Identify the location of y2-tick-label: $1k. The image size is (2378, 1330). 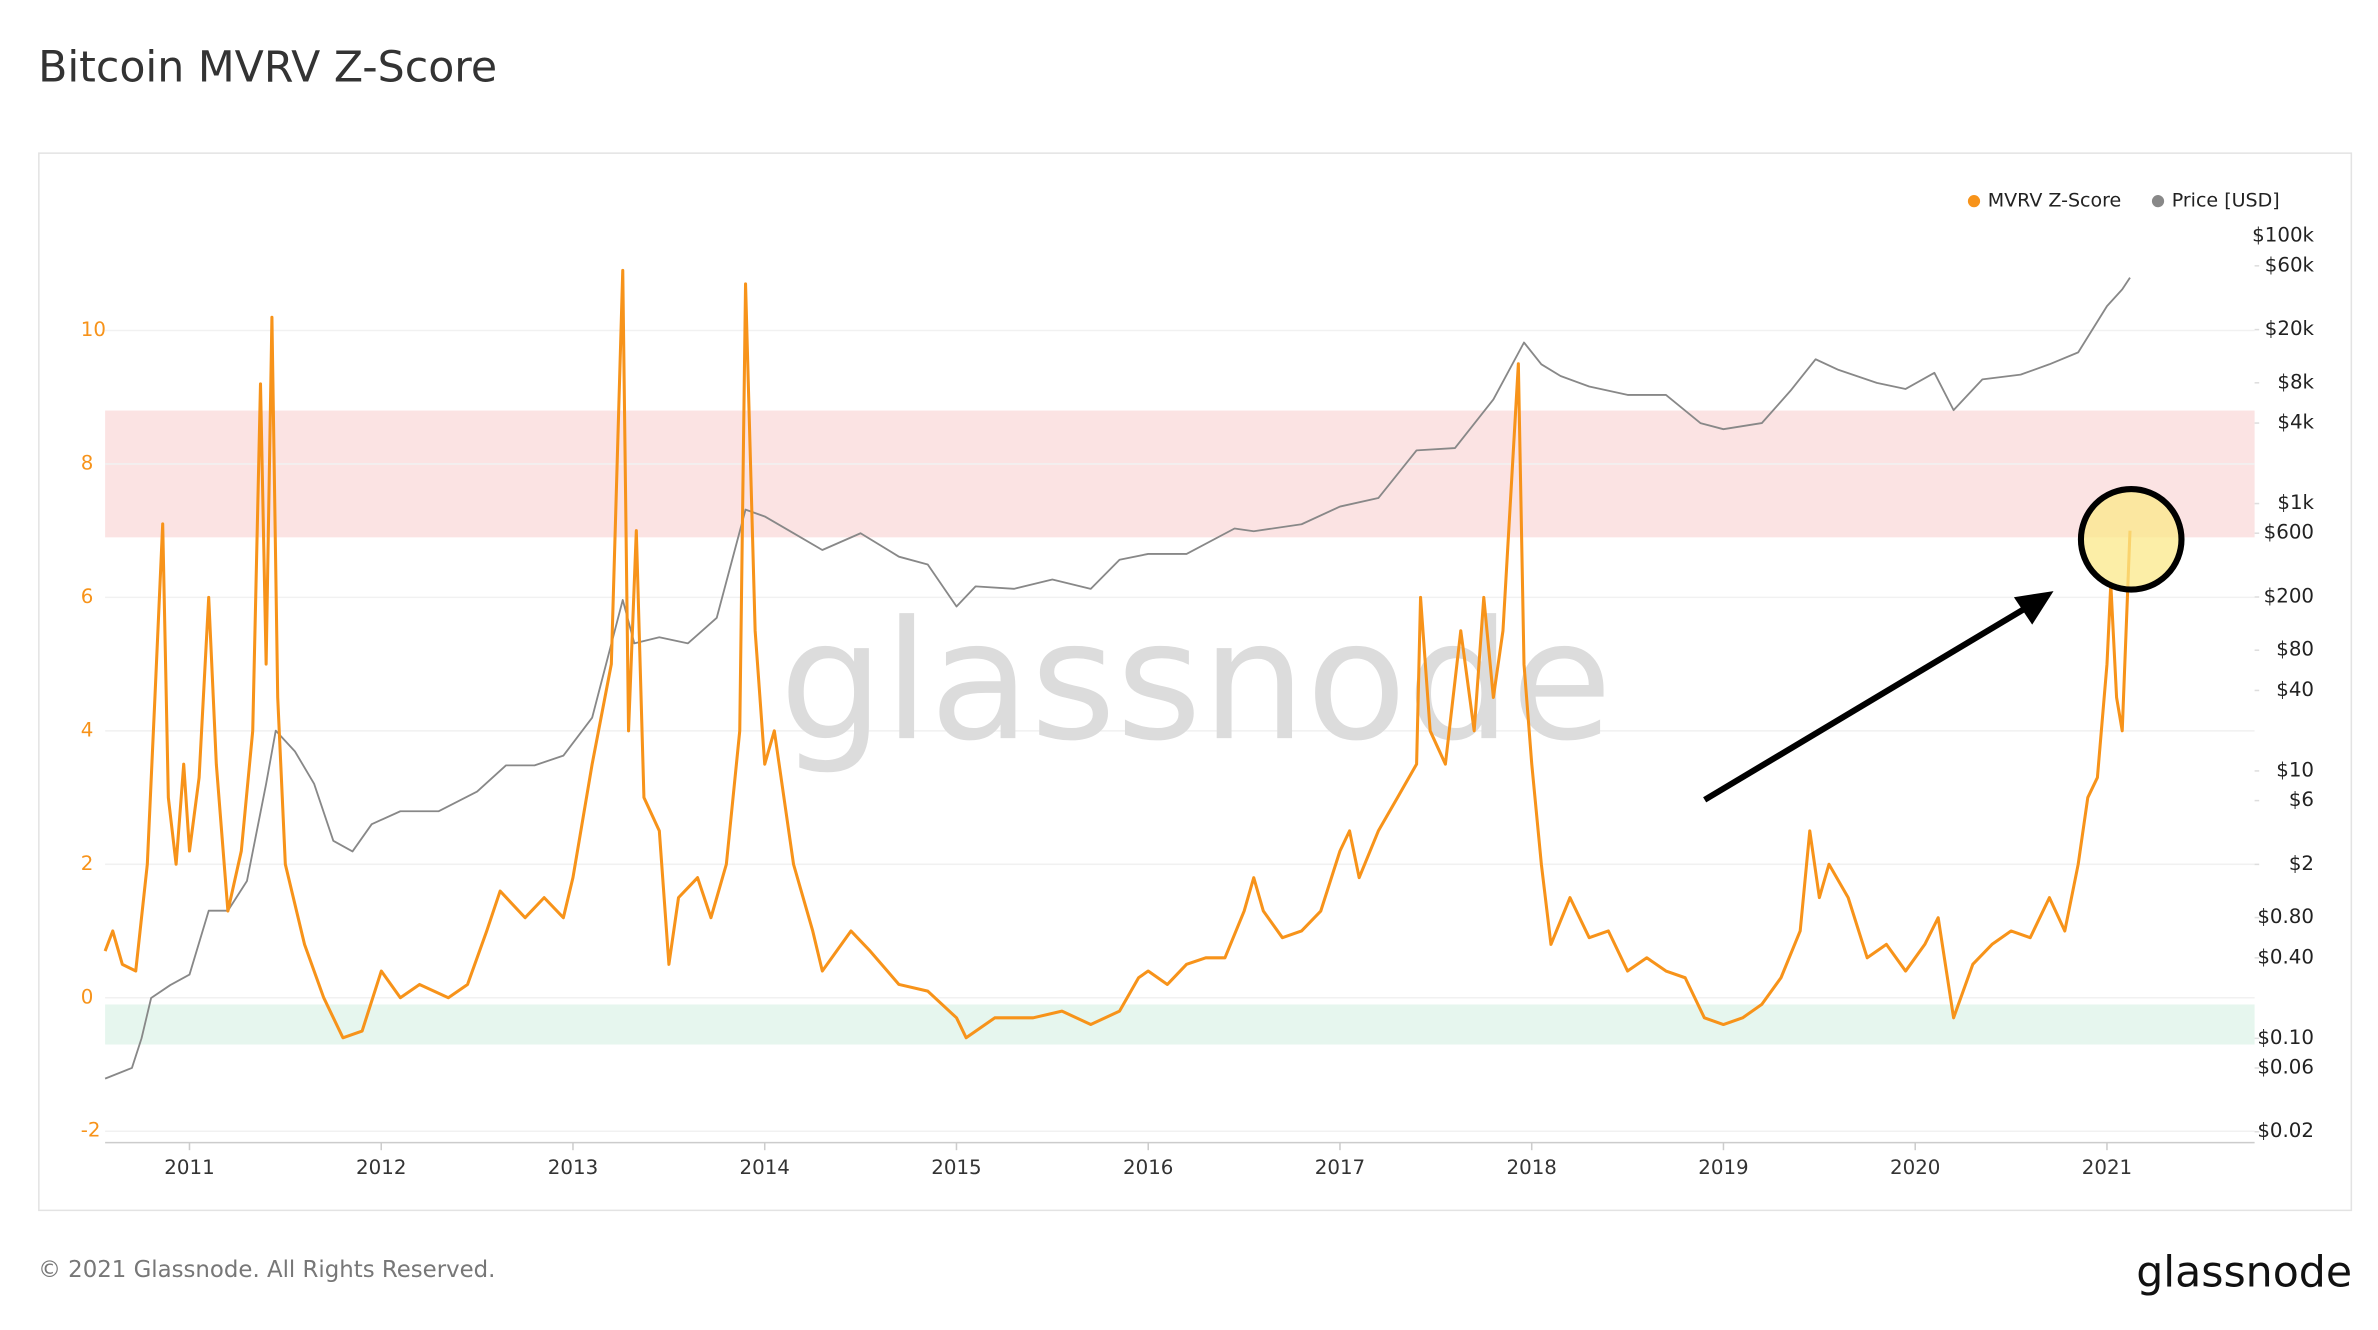
(2295, 502).